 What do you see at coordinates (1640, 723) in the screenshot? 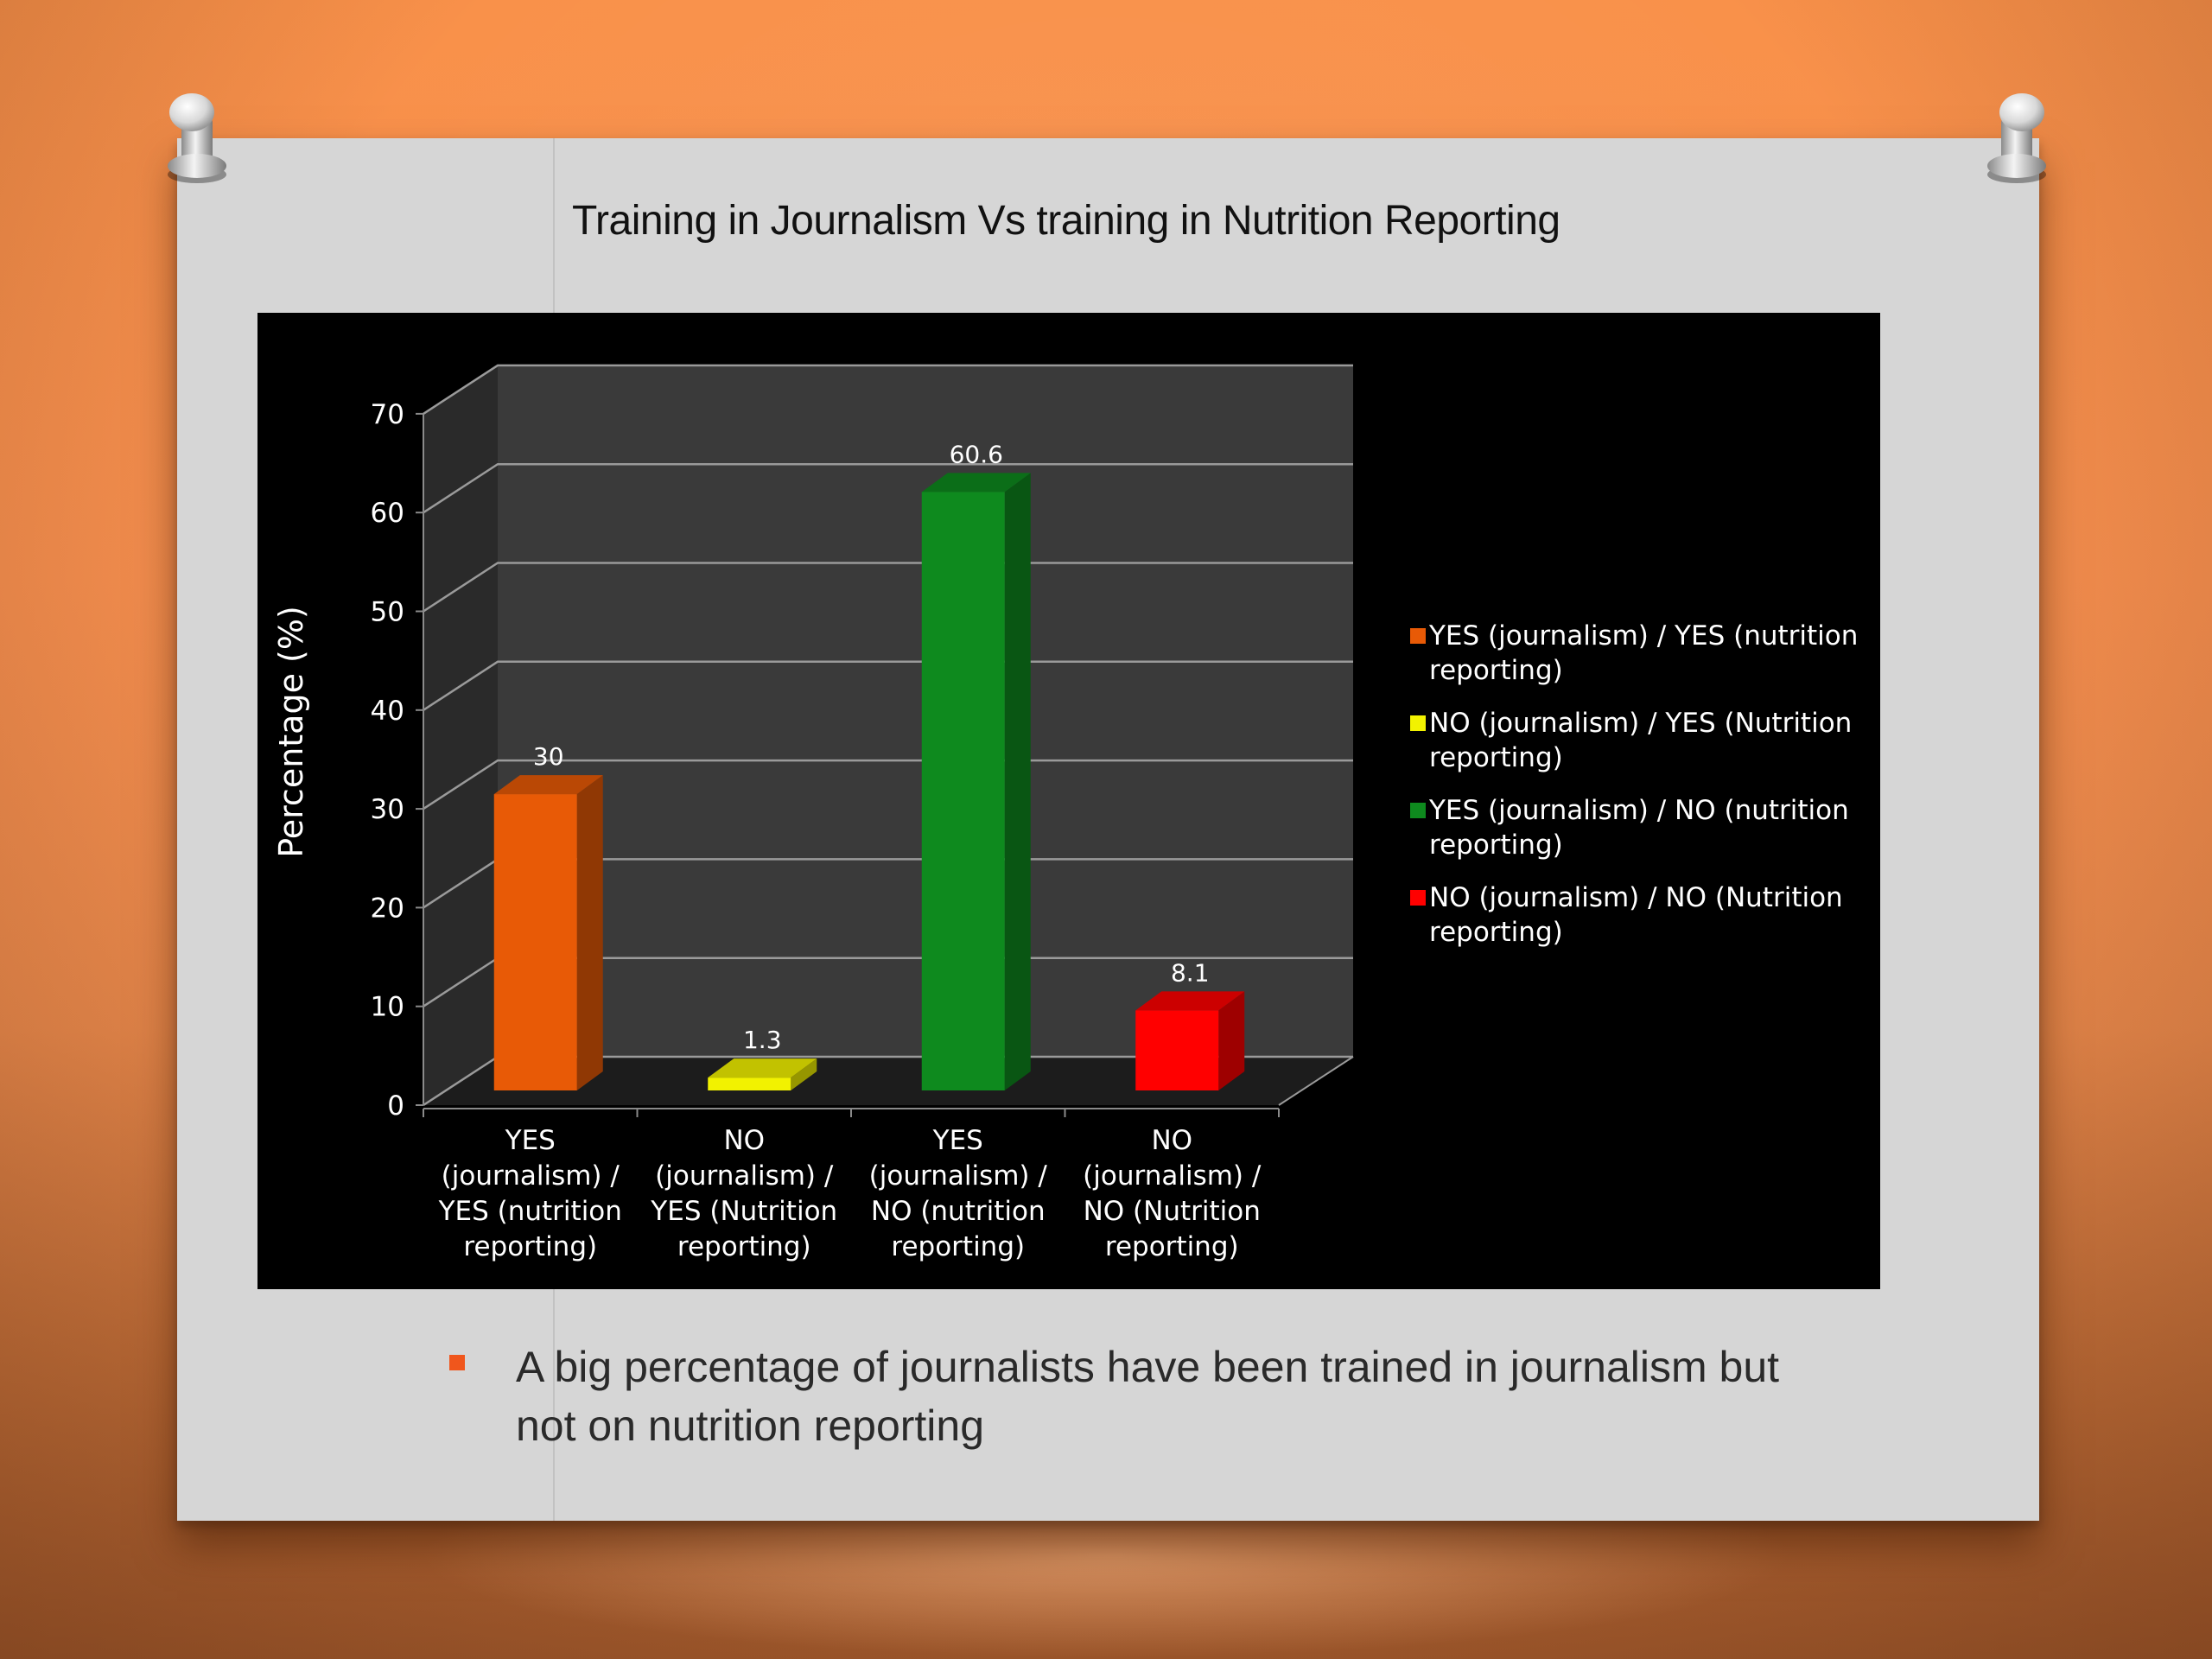
I see `legend-entry: NO (journalism) / YES (Nutrition` at bounding box center [1640, 723].